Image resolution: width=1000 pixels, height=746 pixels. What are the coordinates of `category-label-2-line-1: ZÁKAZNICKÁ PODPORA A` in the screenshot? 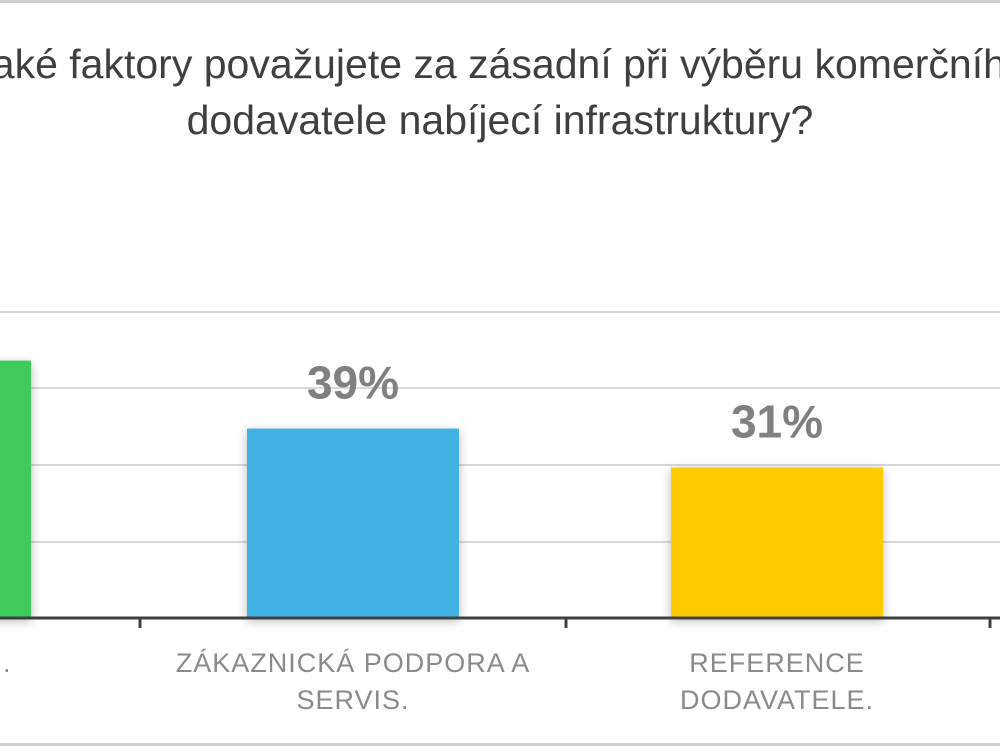 It's located at (353, 663).